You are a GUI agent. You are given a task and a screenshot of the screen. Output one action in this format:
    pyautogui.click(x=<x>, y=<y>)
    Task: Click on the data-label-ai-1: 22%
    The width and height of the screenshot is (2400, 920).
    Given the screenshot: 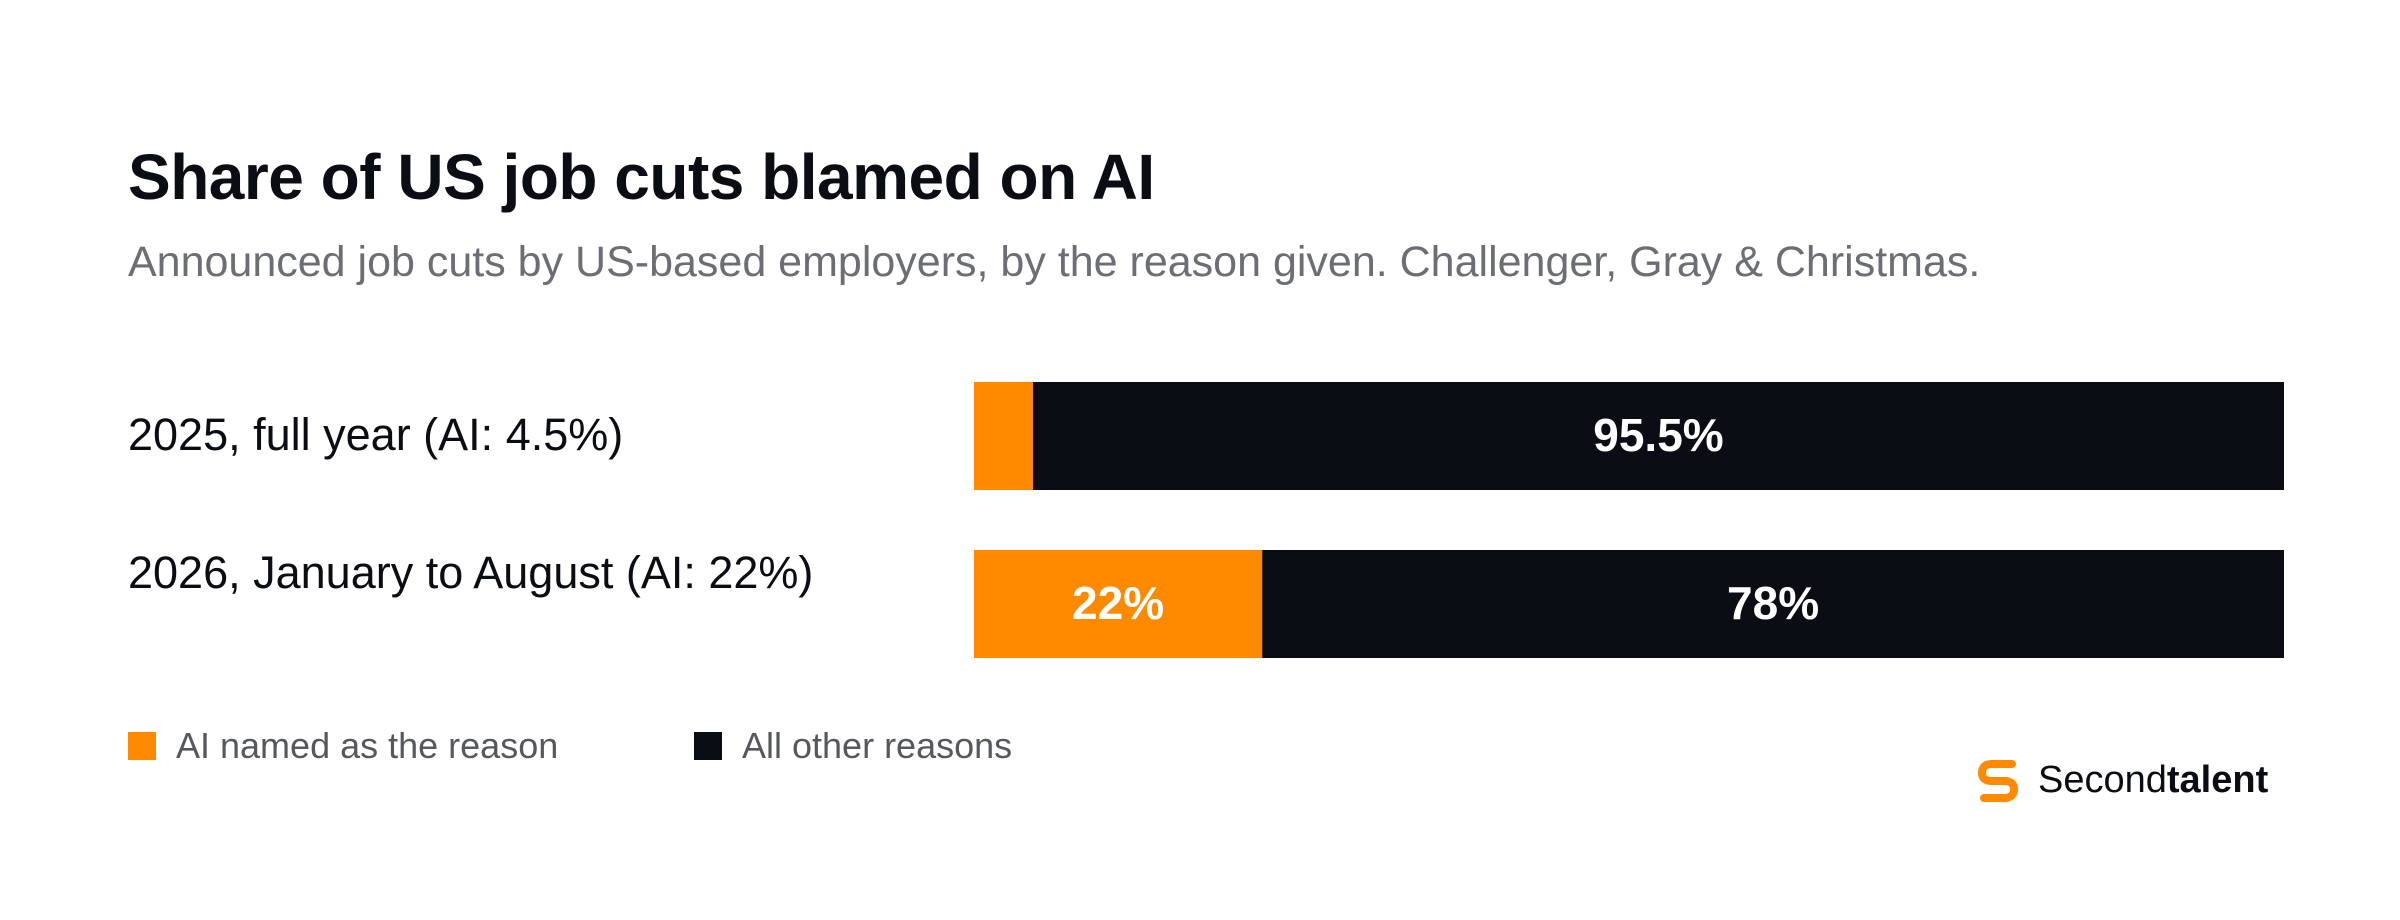 What is the action you would take?
    pyautogui.click(x=1118, y=603)
    